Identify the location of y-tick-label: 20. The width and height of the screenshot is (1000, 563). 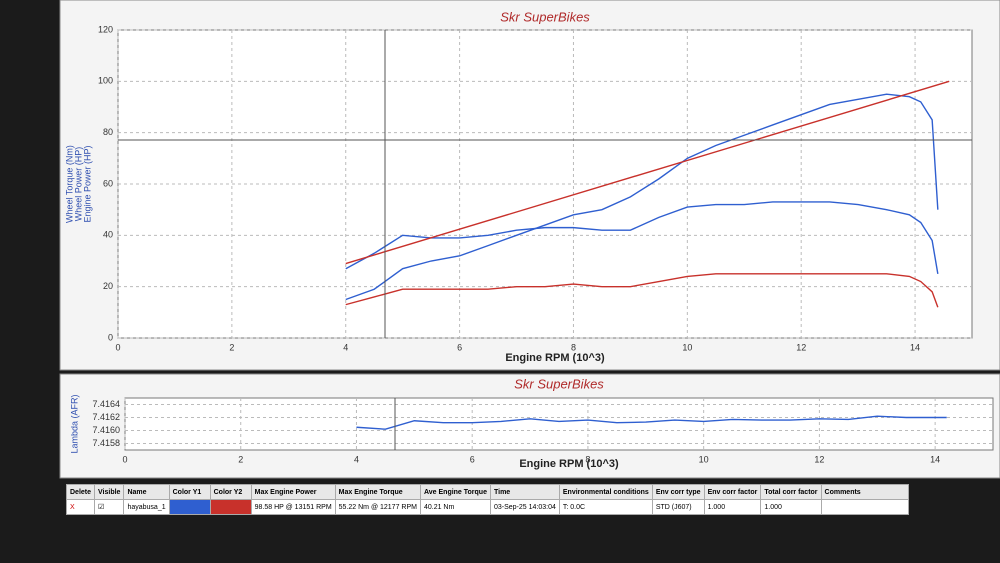
(108, 286).